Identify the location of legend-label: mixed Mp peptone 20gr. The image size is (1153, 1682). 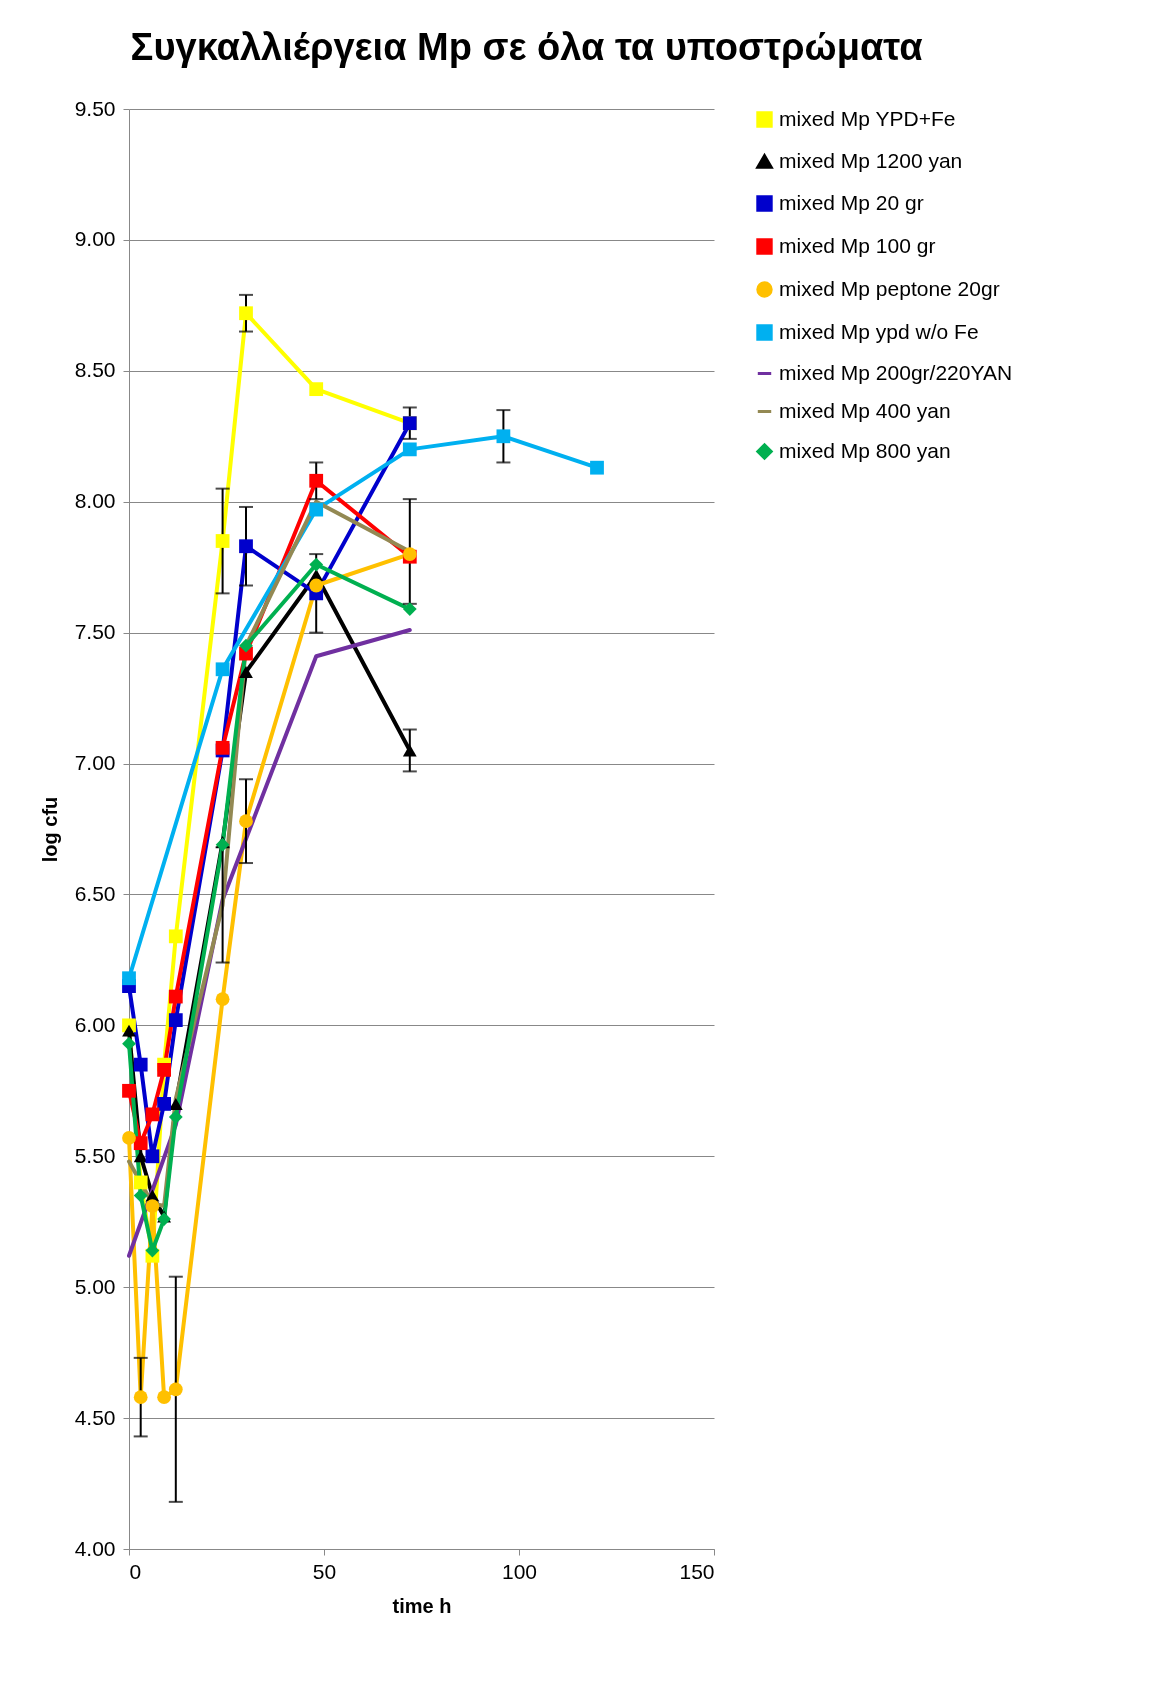
(889, 288).